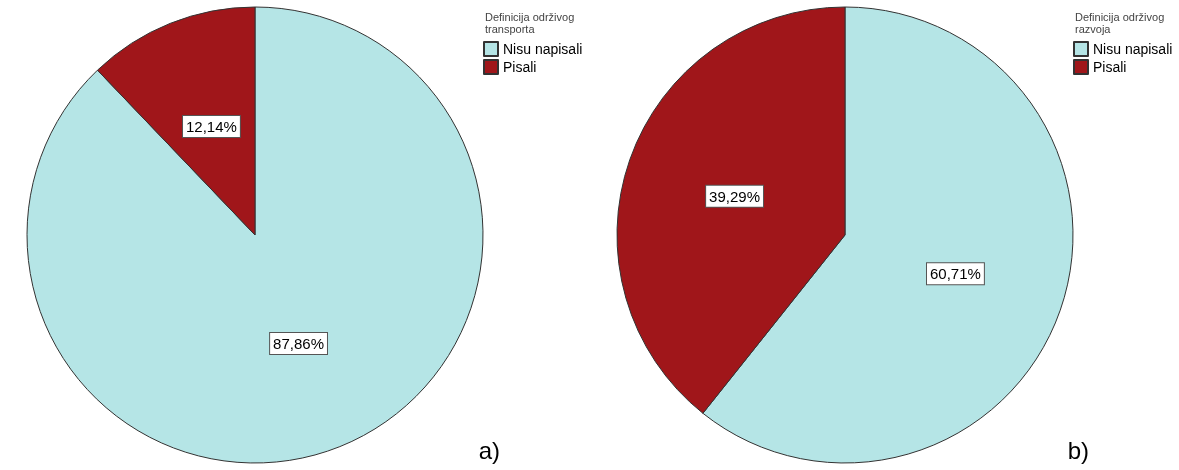 This screenshot has height=470, width=1179. Describe the element at coordinates (489, 450) in the screenshot. I see `text: a)` at that location.